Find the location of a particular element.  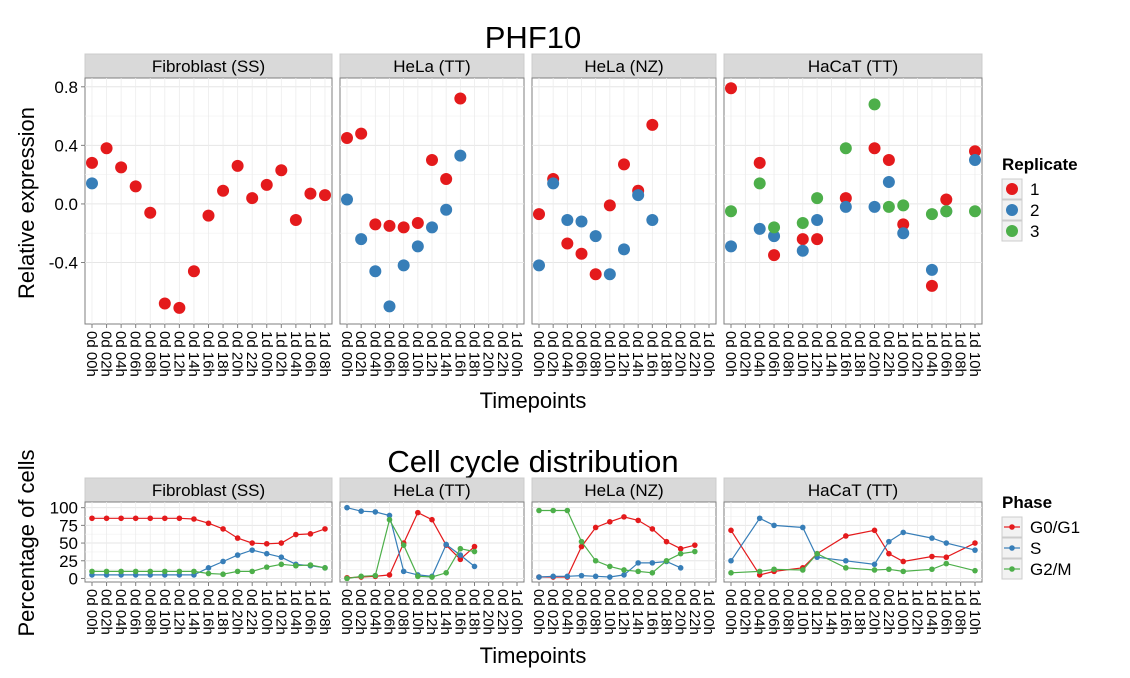

top-panel-fibroblast-ss-xtick-label: 1d 04h is located at coordinates (295, 354).